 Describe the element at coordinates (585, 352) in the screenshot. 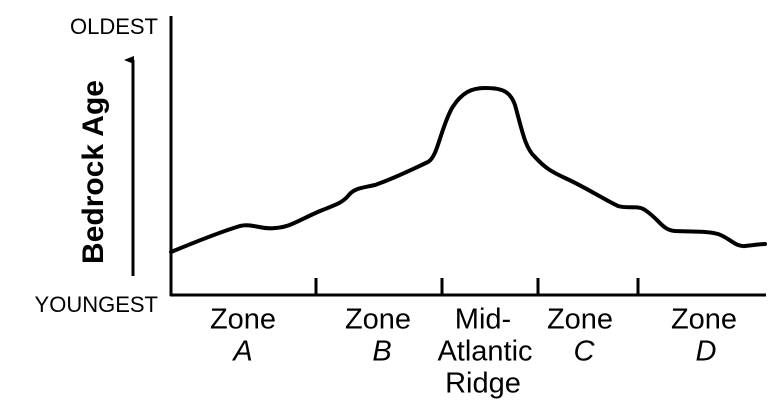

I see `zone-letter: C` at that location.